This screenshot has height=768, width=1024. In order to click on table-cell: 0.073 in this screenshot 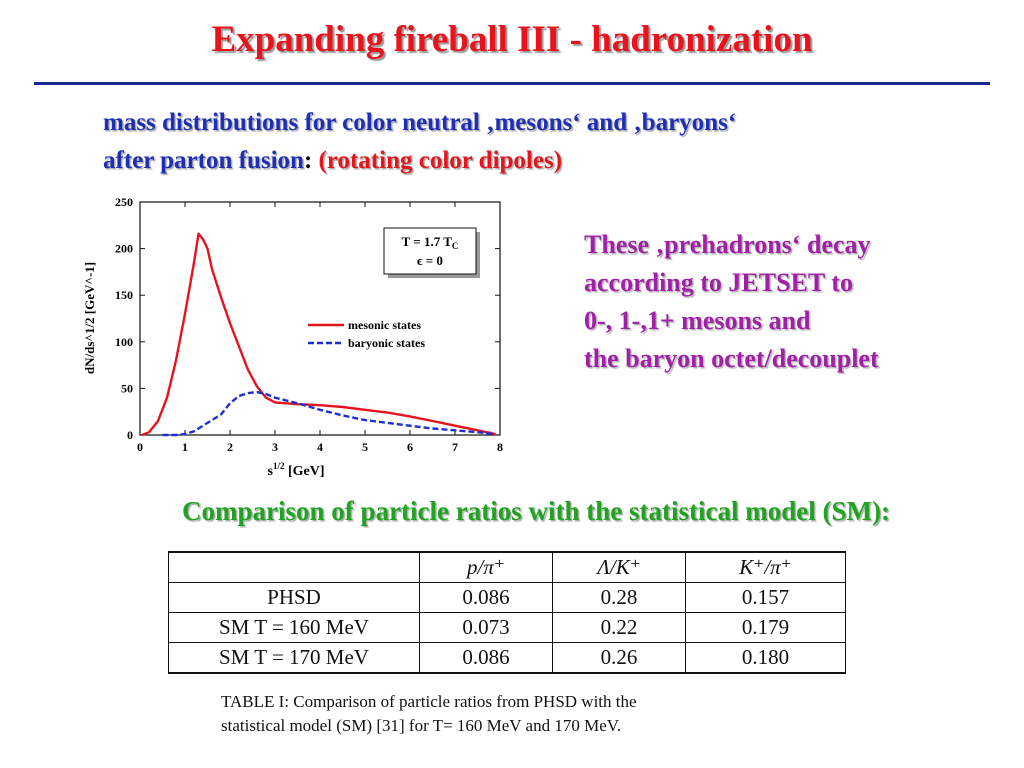, I will do `click(486, 627)`.